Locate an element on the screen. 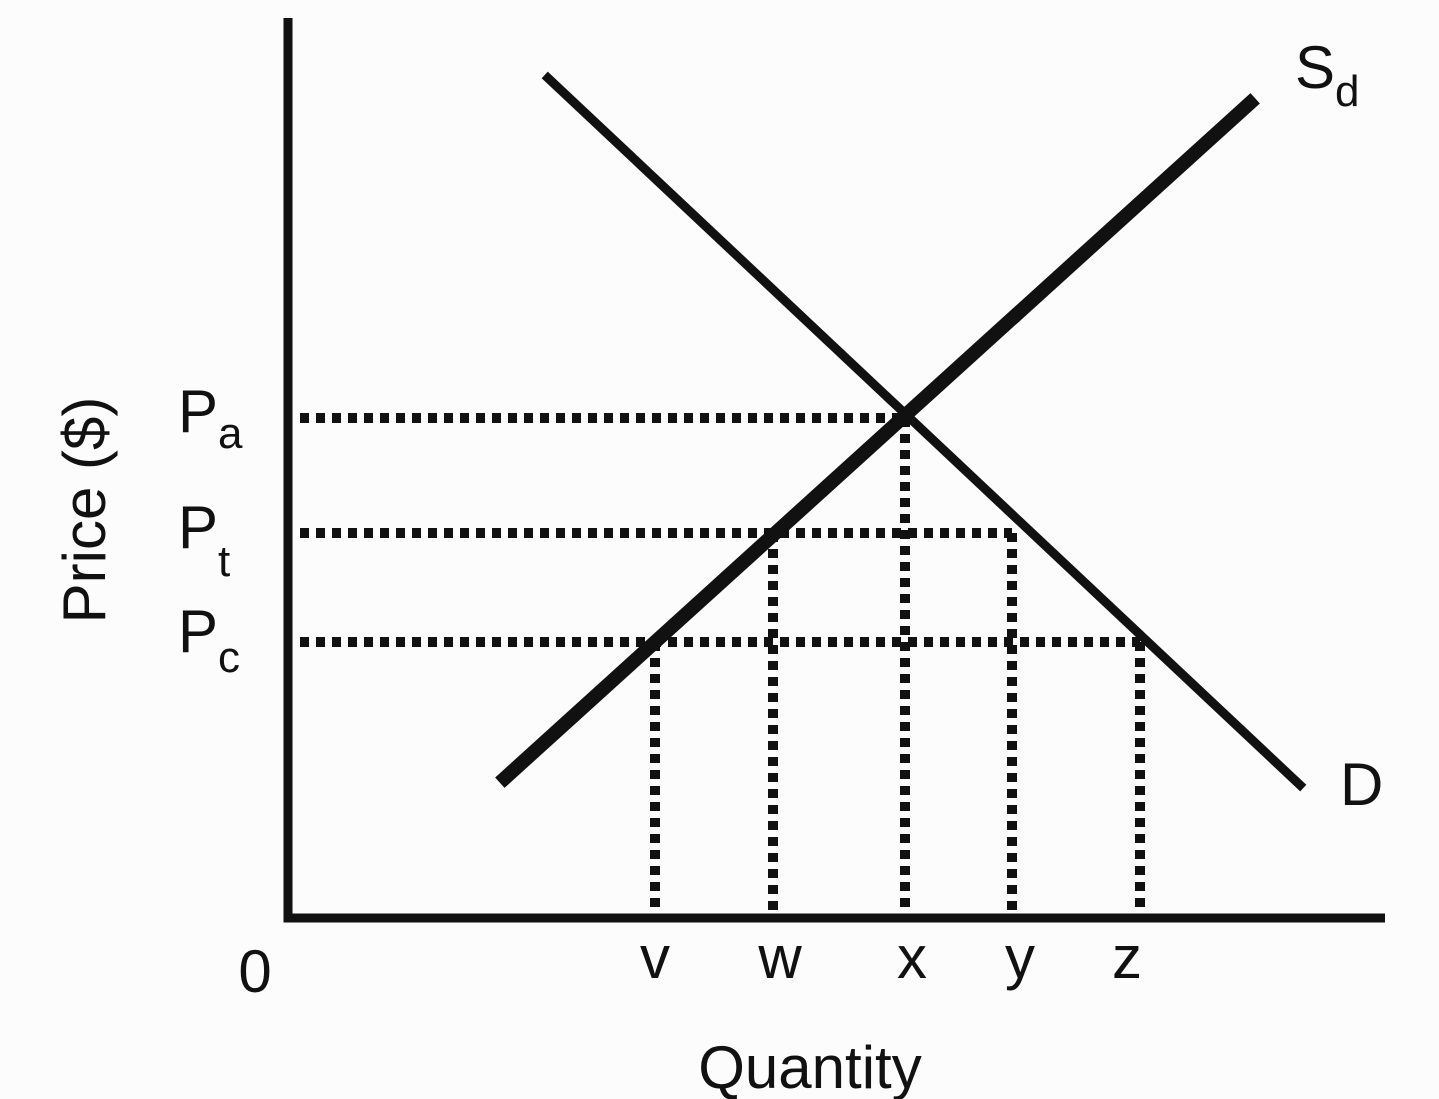  x-axis-label: Quantity is located at coordinates (809, 1066).